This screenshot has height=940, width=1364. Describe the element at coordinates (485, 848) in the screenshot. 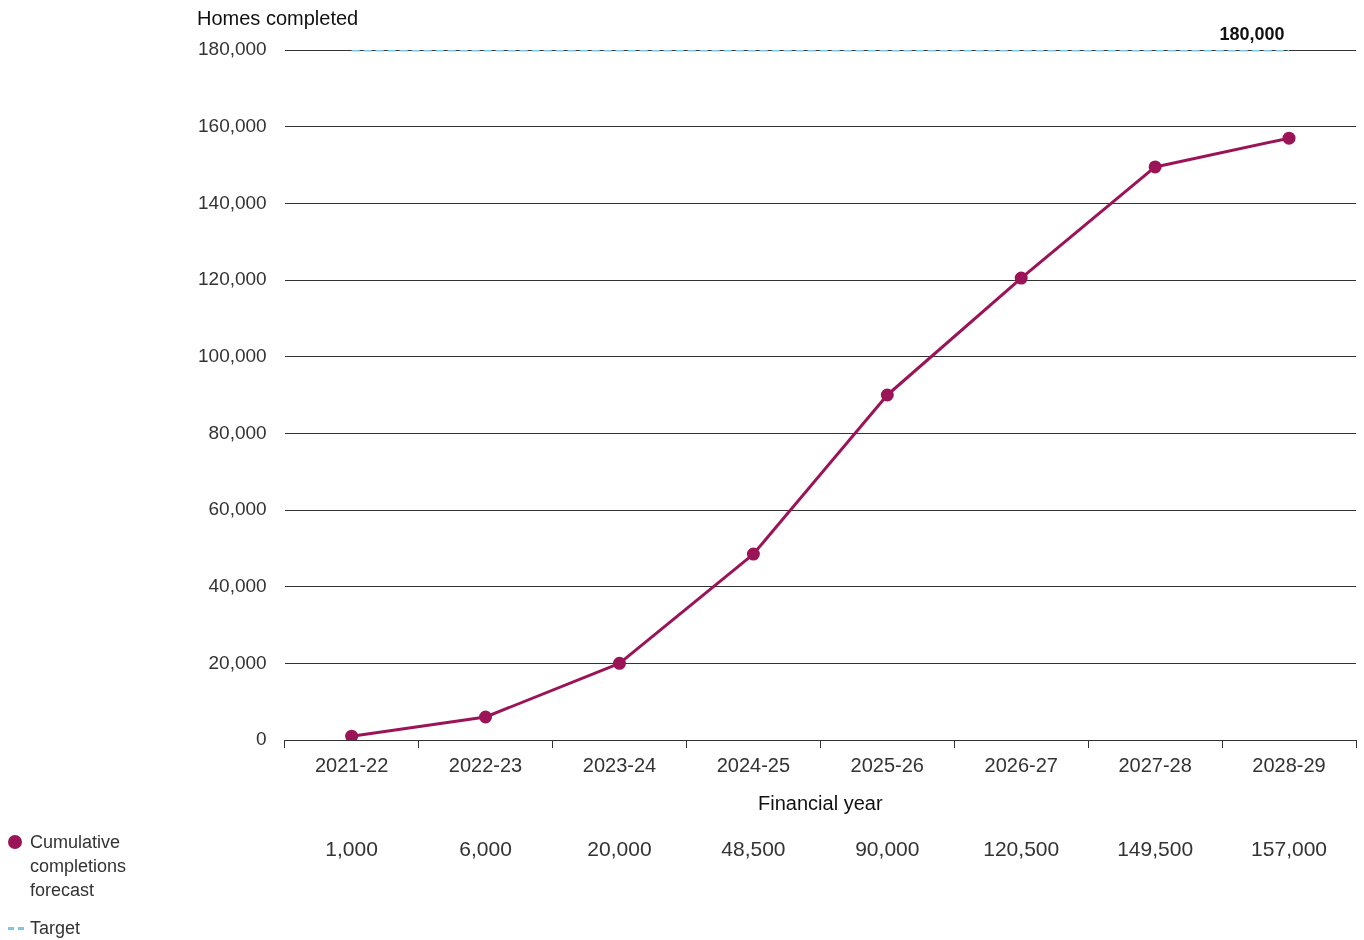

I see `data-label: 6,000` at that location.